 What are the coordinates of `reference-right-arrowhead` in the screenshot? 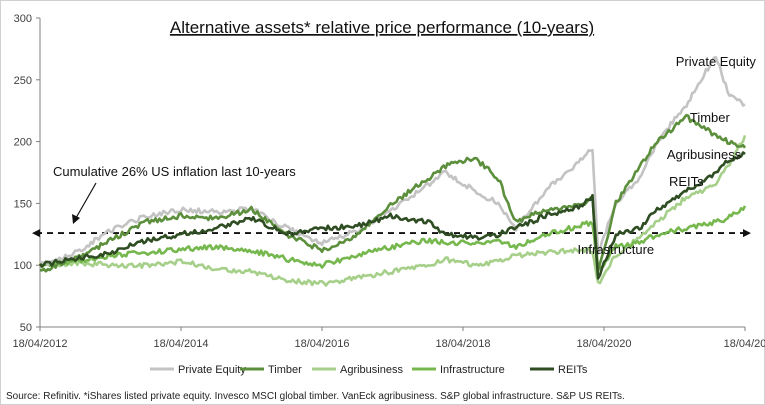 It's located at (747, 233).